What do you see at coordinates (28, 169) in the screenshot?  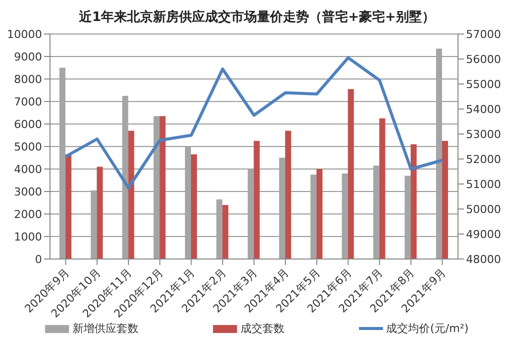 I see `y-tick-label: 4000` at bounding box center [28, 169].